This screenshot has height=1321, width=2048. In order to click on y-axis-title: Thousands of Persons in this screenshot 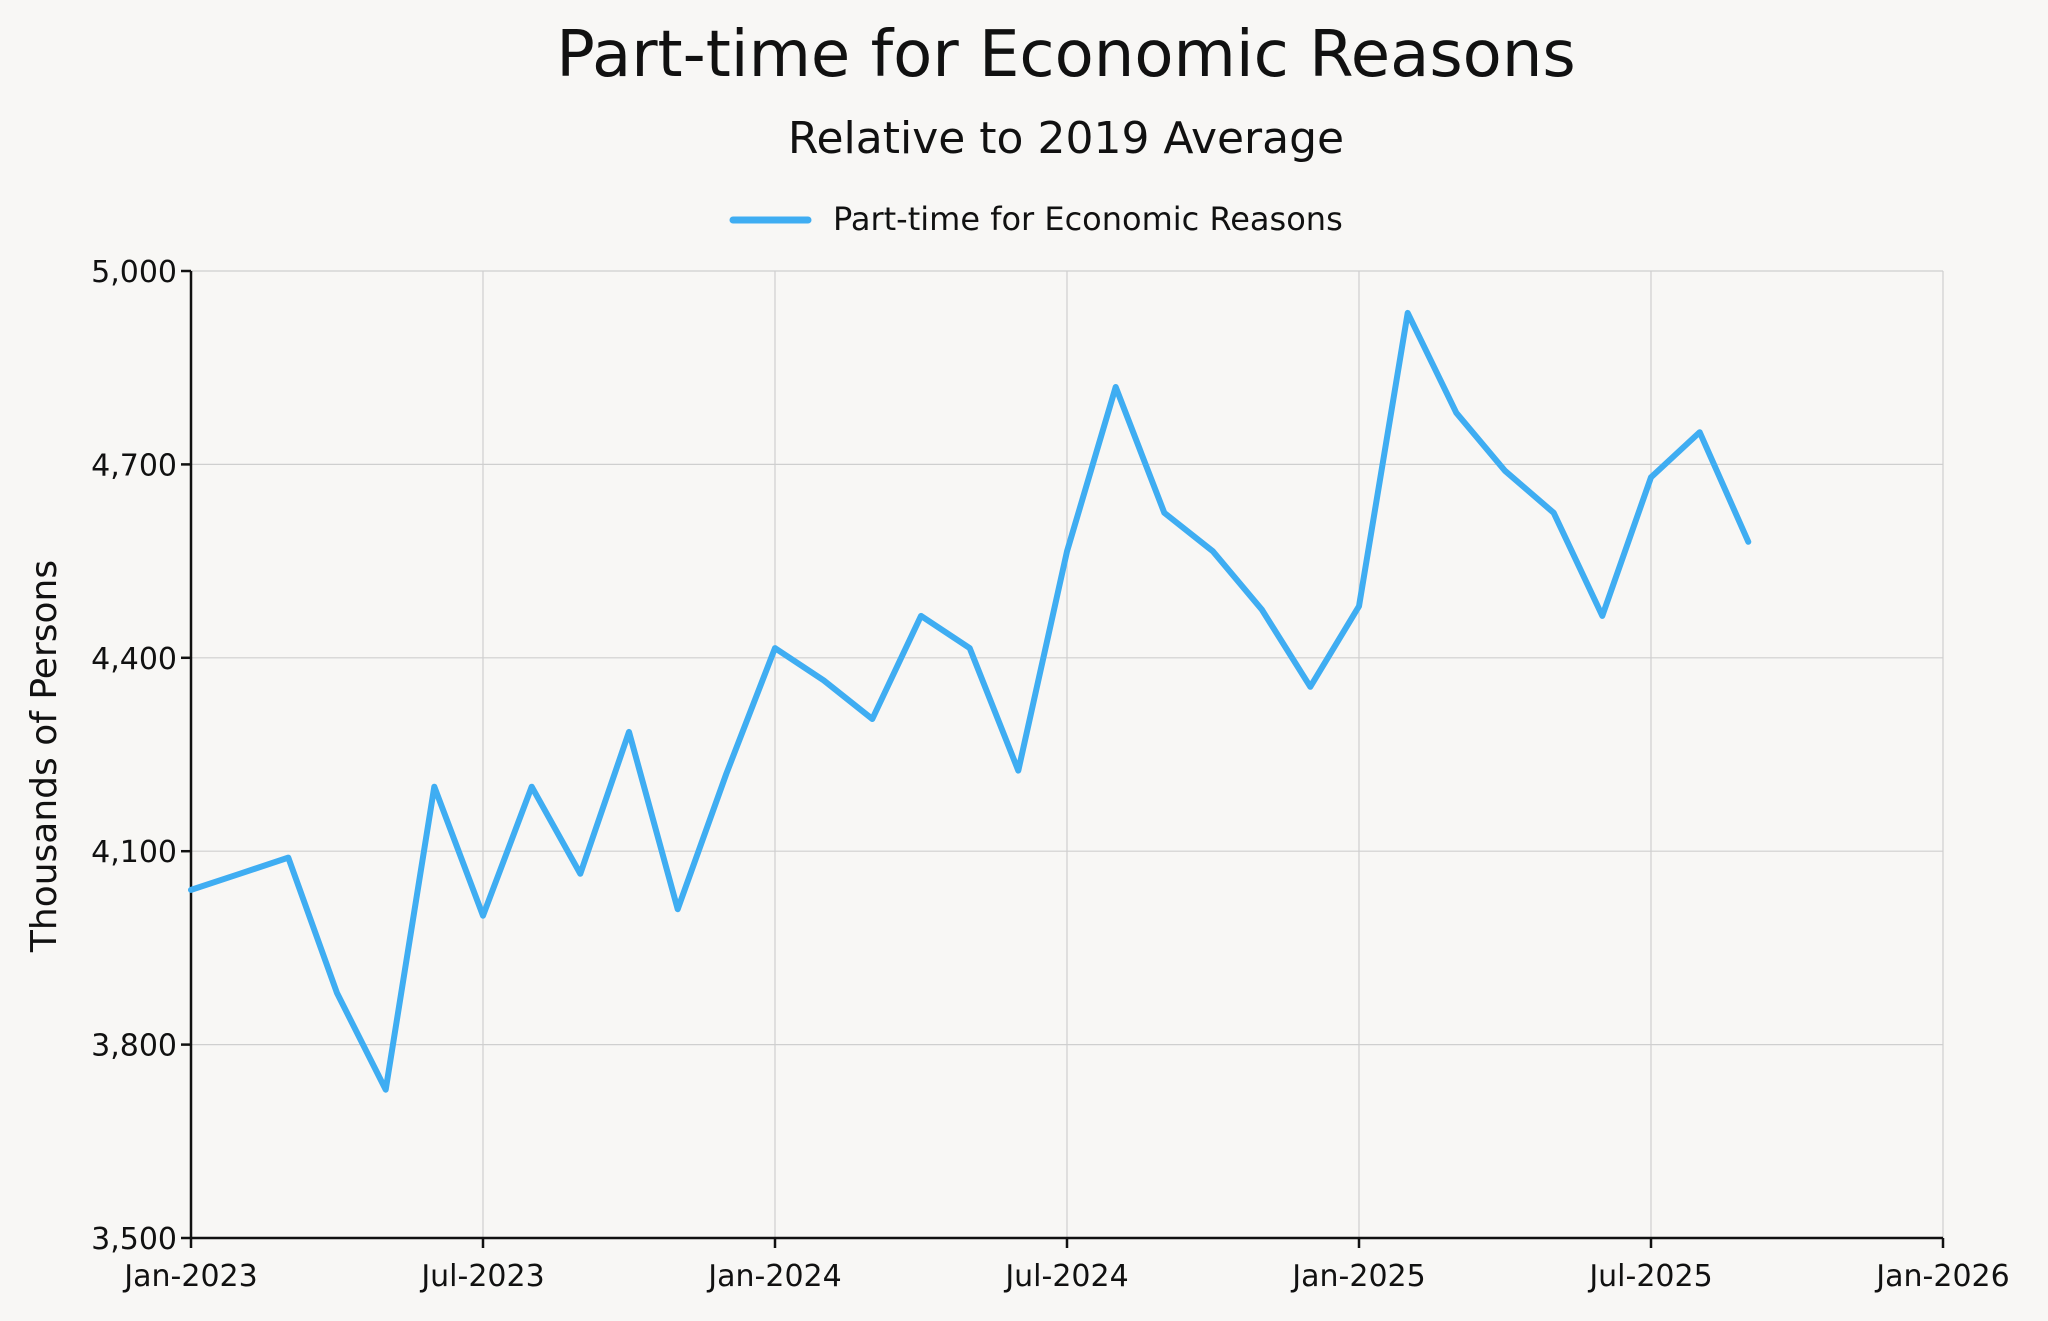, I will do `click(44, 756)`.